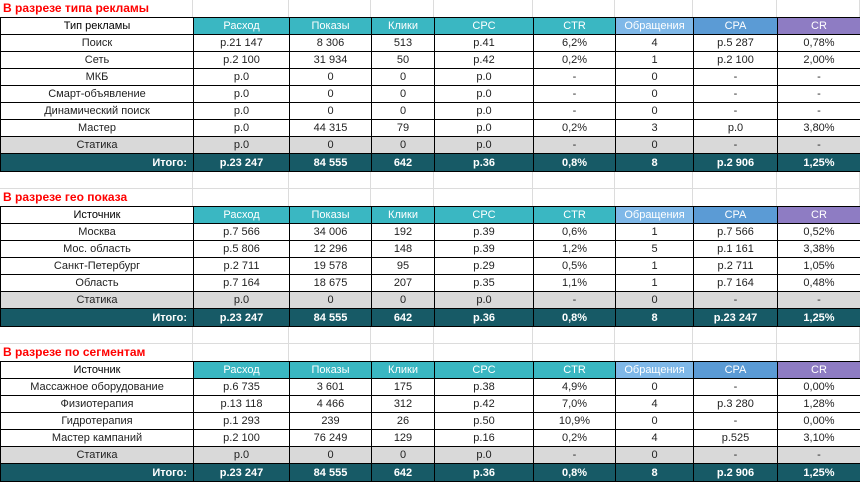 The image size is (860, 488). I want to click on cell-cr: 0,00%, so click(818, 421).